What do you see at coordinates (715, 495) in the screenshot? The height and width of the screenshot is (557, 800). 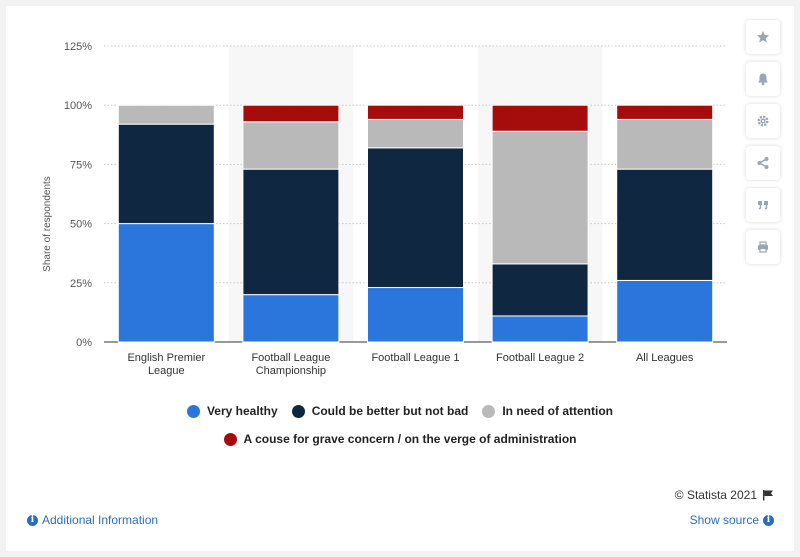 I see `credit-text: © Statista 2021` at bounding box center [715, 495].